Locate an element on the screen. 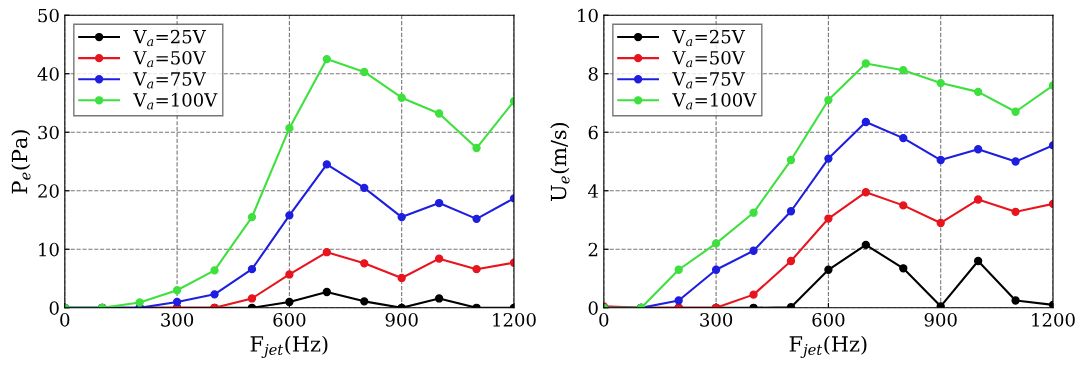  y-tick-label: 50 is located at coordinates (48, 15).